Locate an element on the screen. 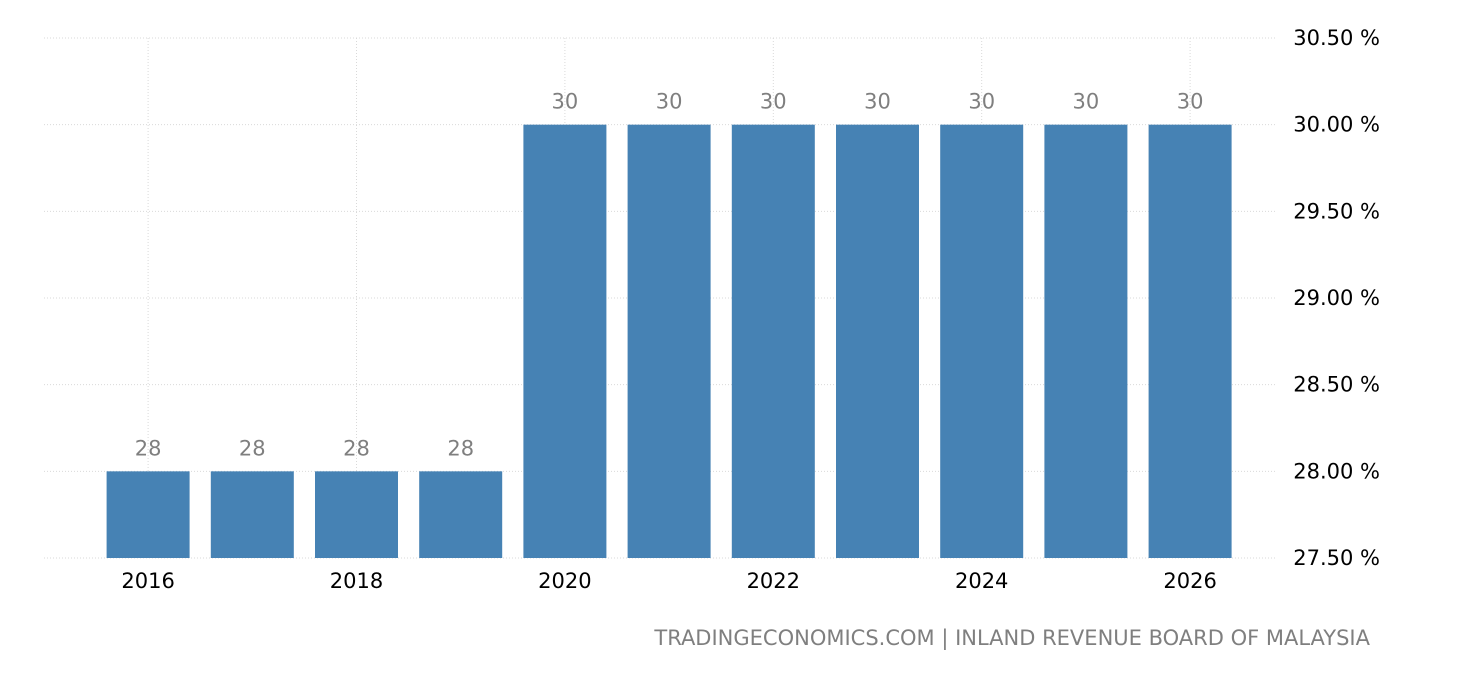  data-label-2018: 28 is located at coordinates (356, 448).